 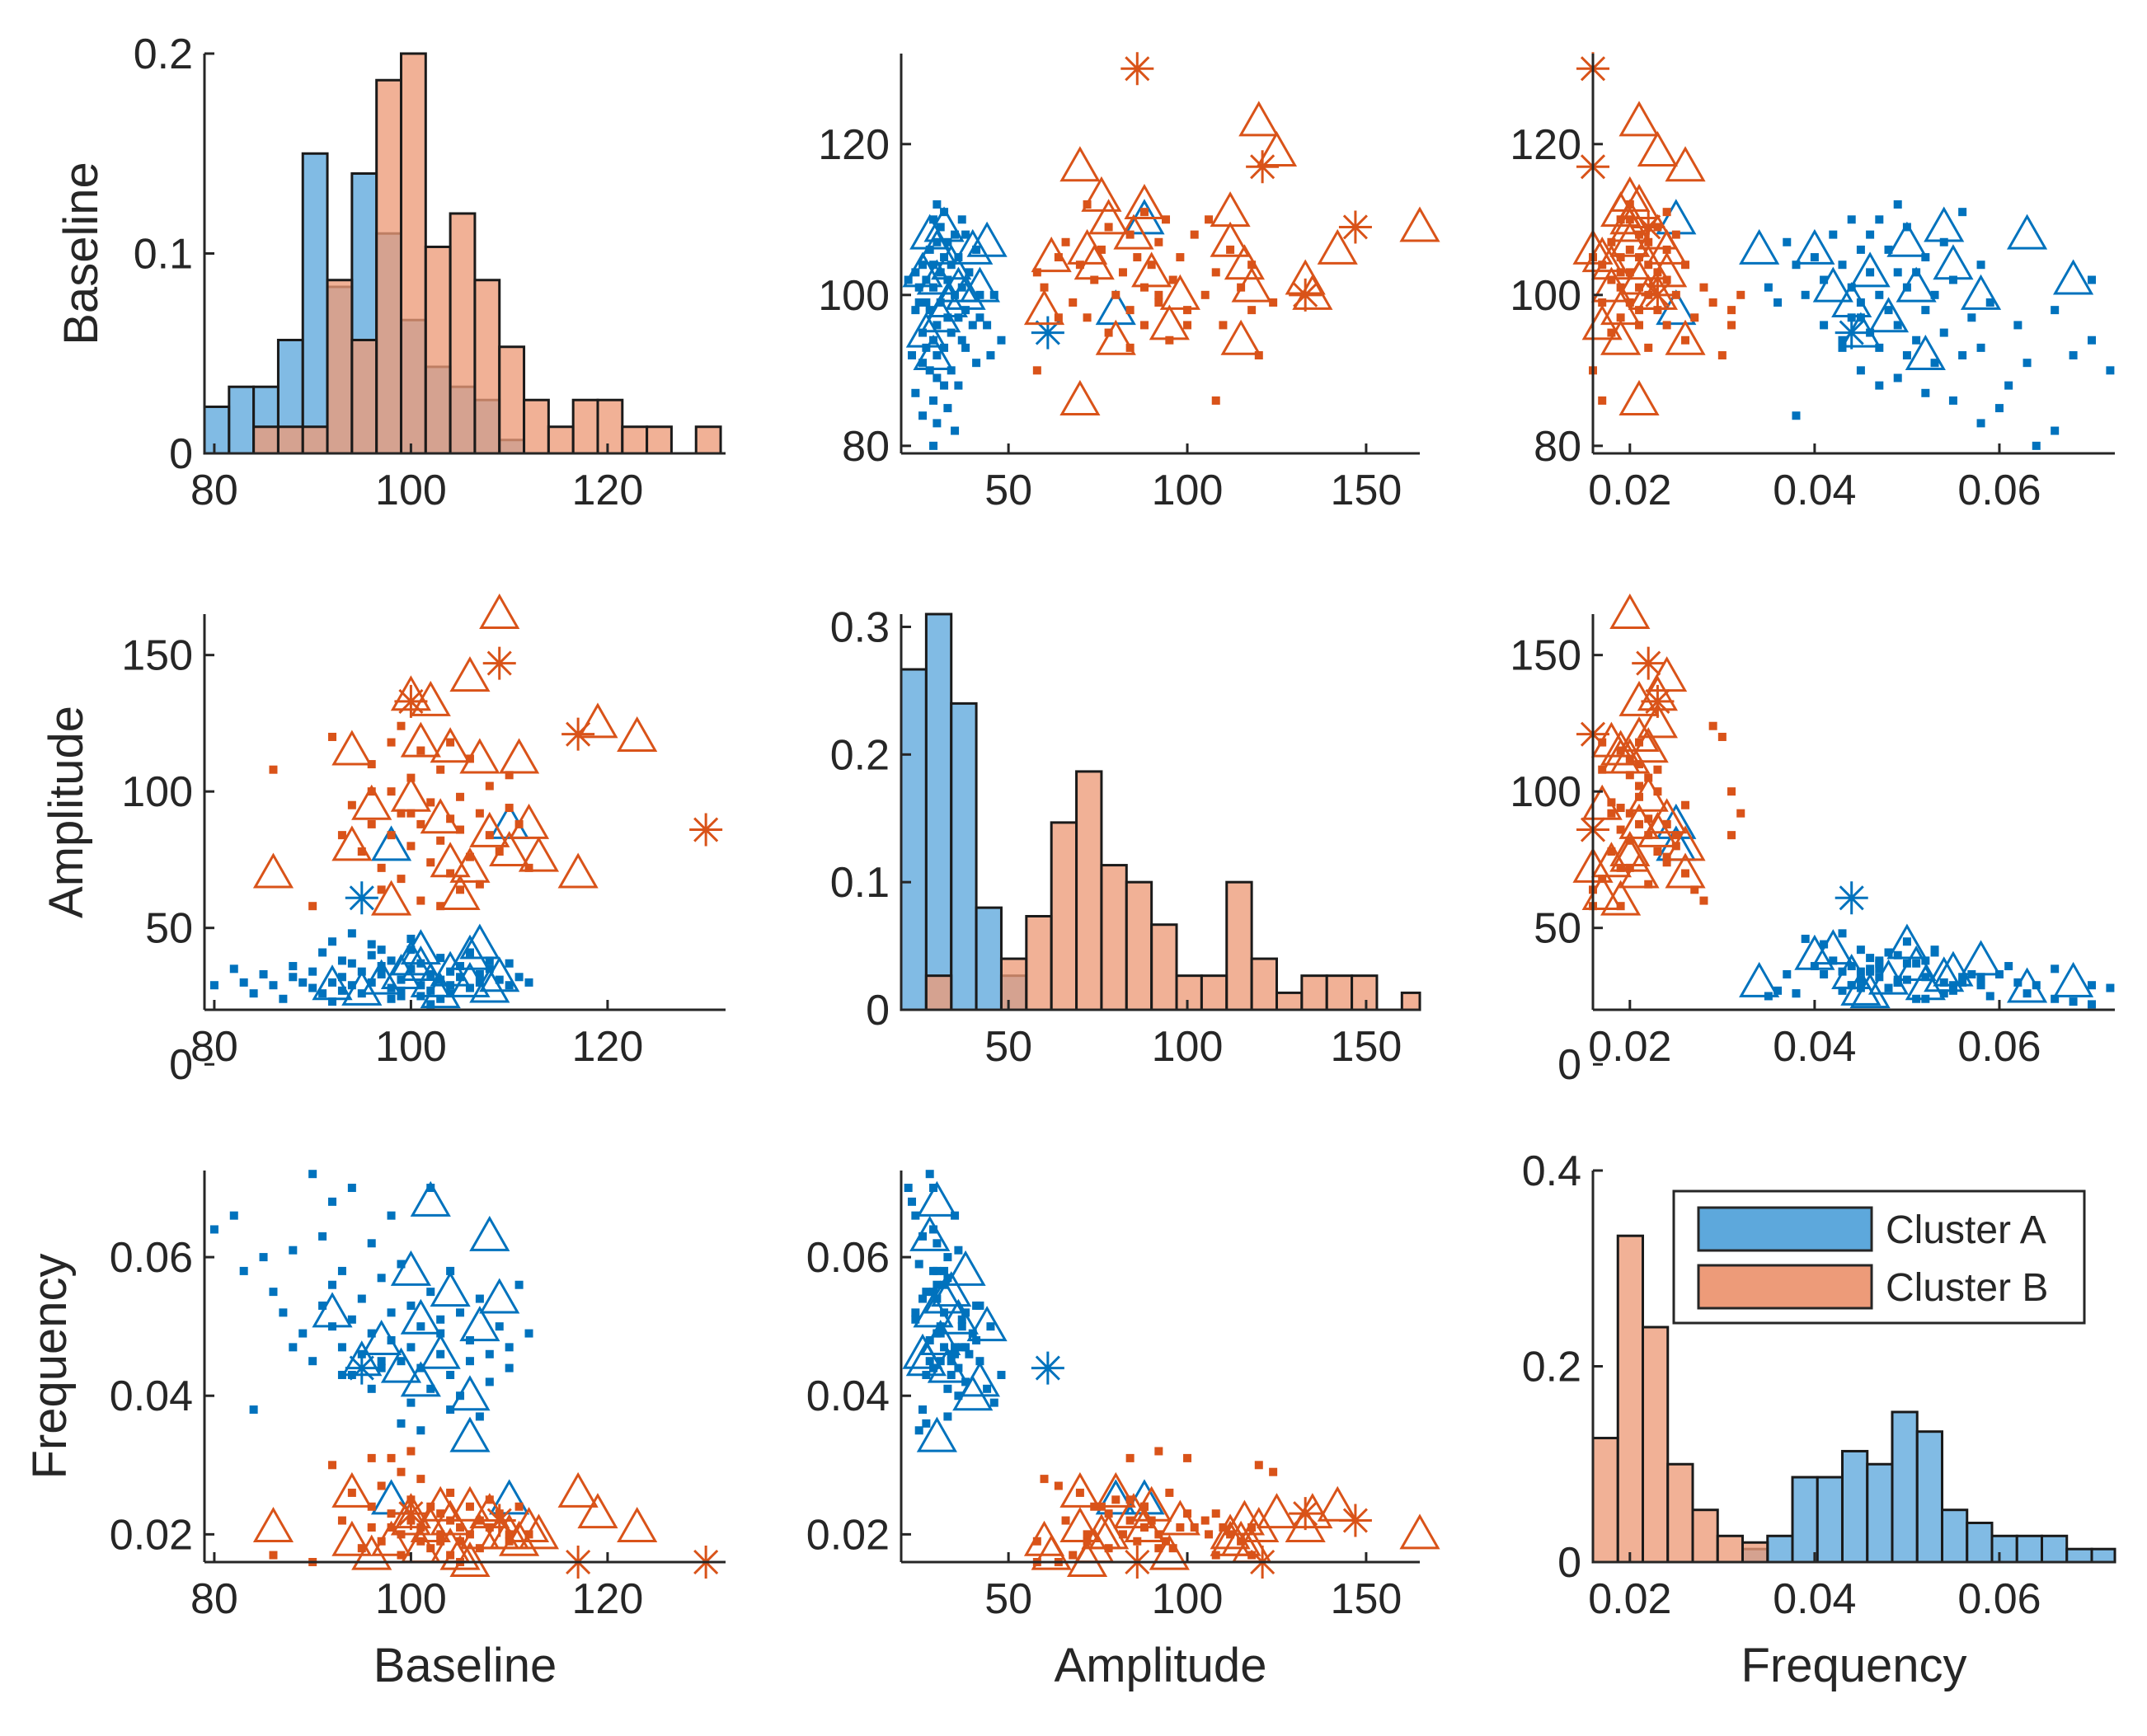 What do you see at coordinates (608, 490) in the screenshot?
I see `x-tick-label-baseline: 120` at bounding box center [608, 490].